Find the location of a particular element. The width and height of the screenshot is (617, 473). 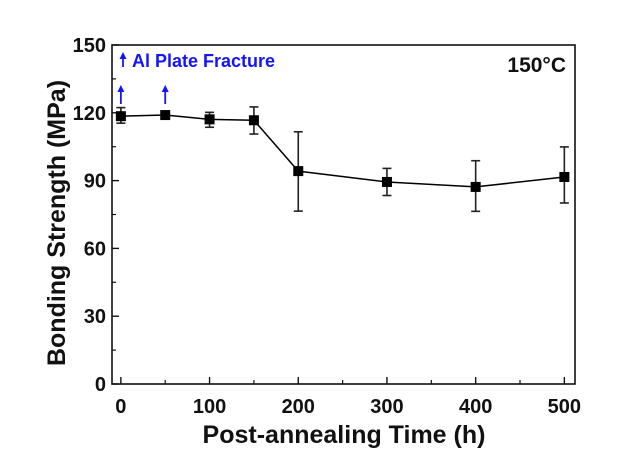

y-tick-label: 60 is located at coordinates (95, 249).